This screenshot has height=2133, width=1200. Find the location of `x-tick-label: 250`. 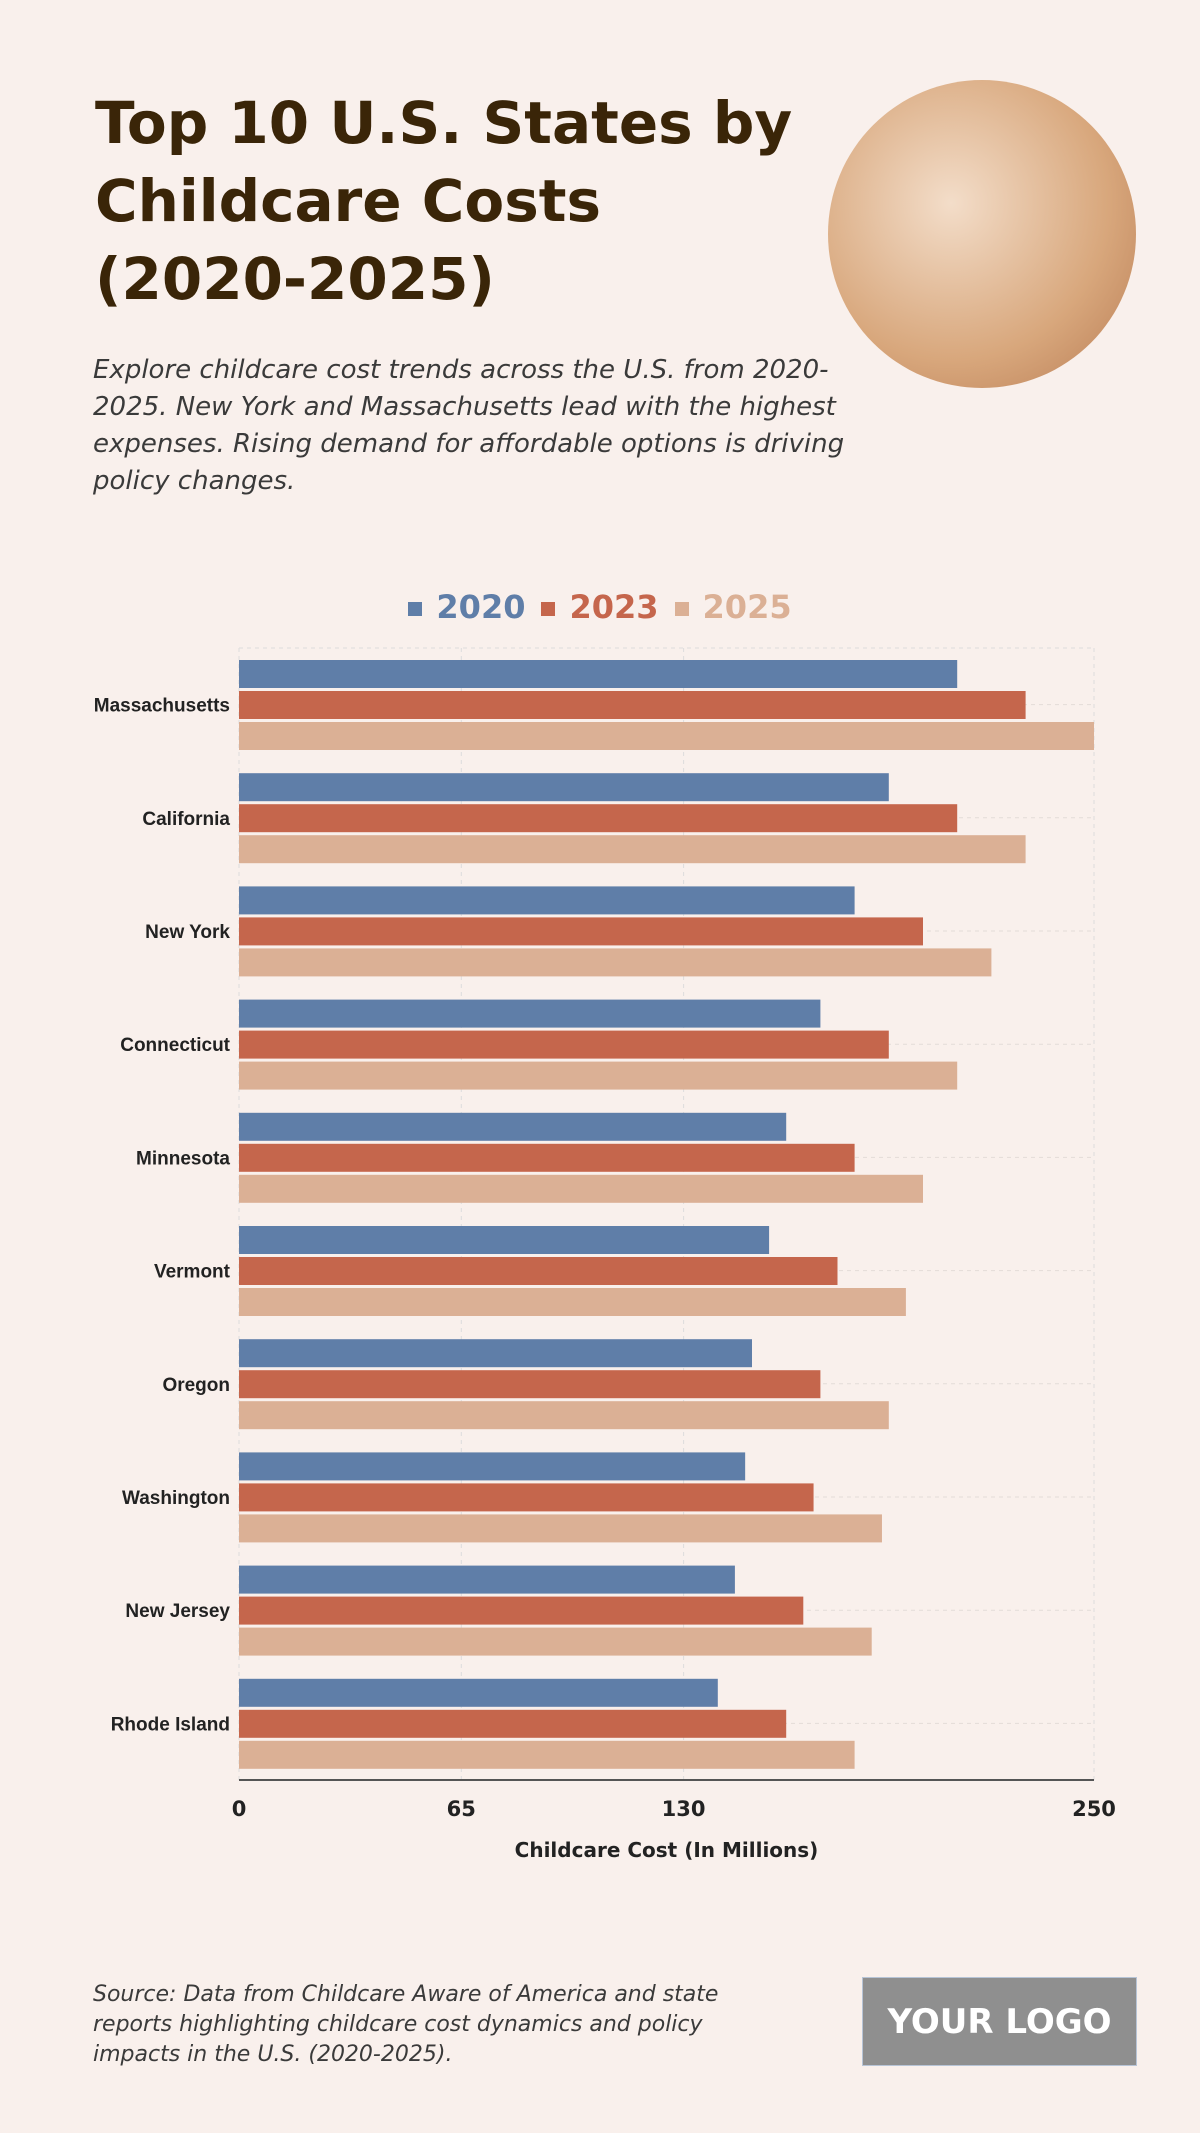

x-tick-label: 250 is located at coordinates (1094, 1809).